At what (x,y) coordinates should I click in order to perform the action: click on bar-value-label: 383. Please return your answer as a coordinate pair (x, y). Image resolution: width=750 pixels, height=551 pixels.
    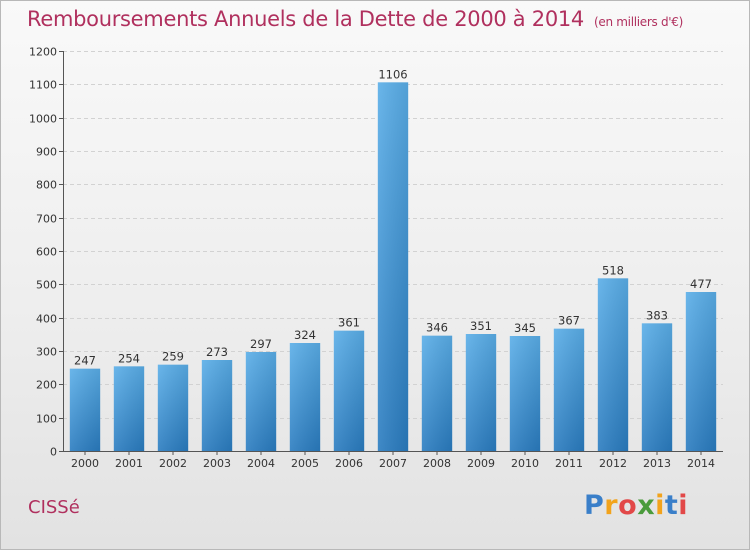
    Looking at the image, I should click on (657, 315).